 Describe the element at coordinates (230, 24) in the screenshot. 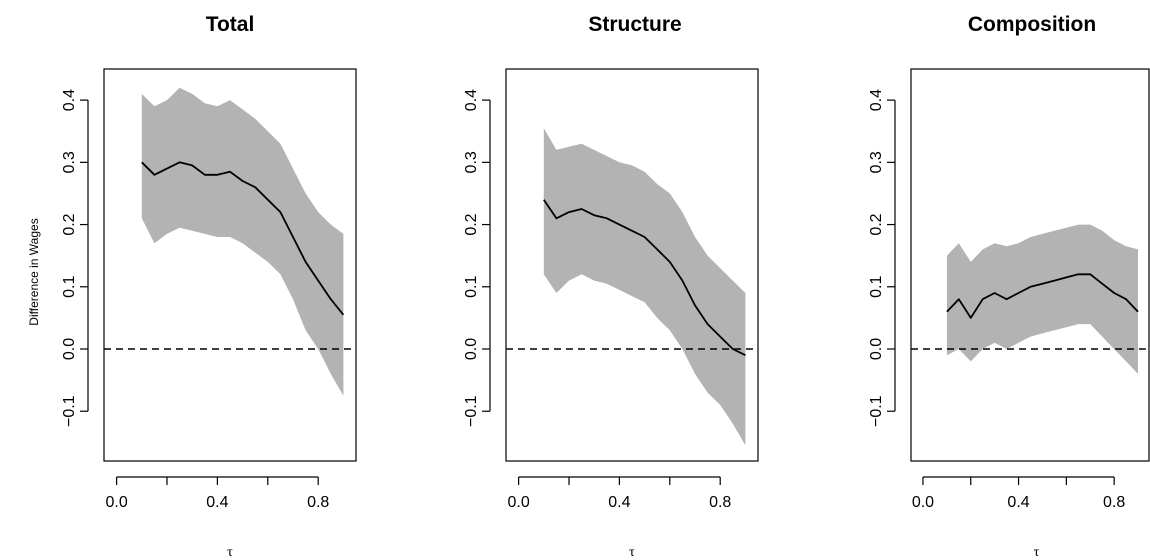

I see `panel-title: Total` at that location.